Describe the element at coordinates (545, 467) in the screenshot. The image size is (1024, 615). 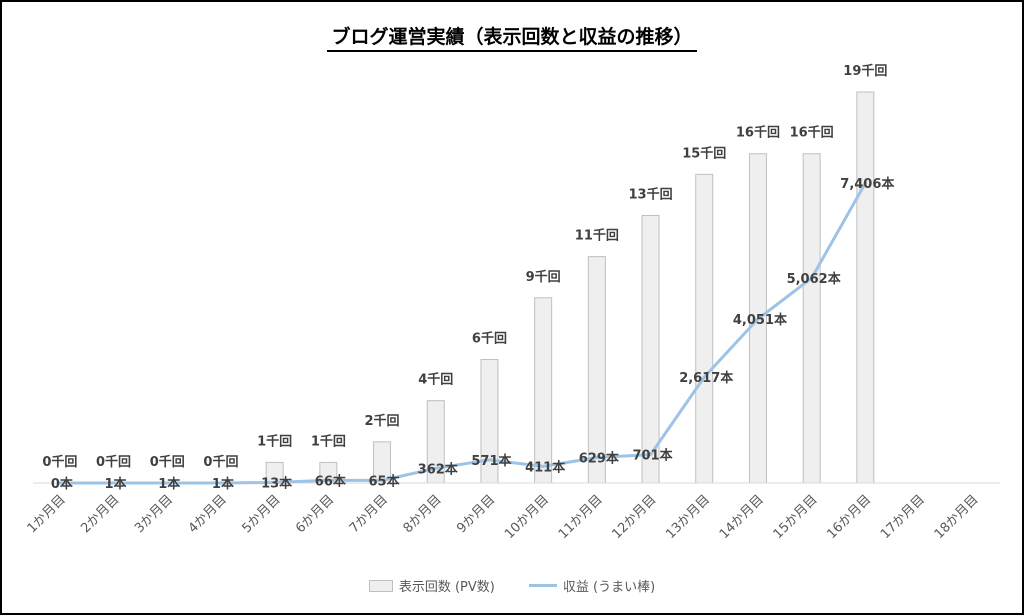
I see `line-data-label: 411本` at that location.